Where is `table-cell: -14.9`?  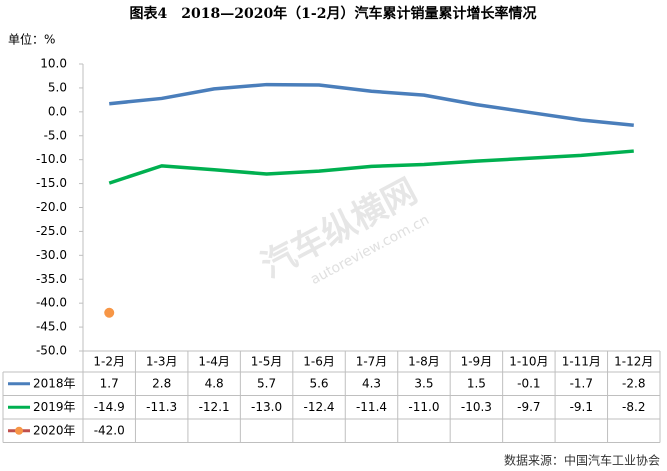
table-cell: -14.9 is located at coordinates (109, 407).